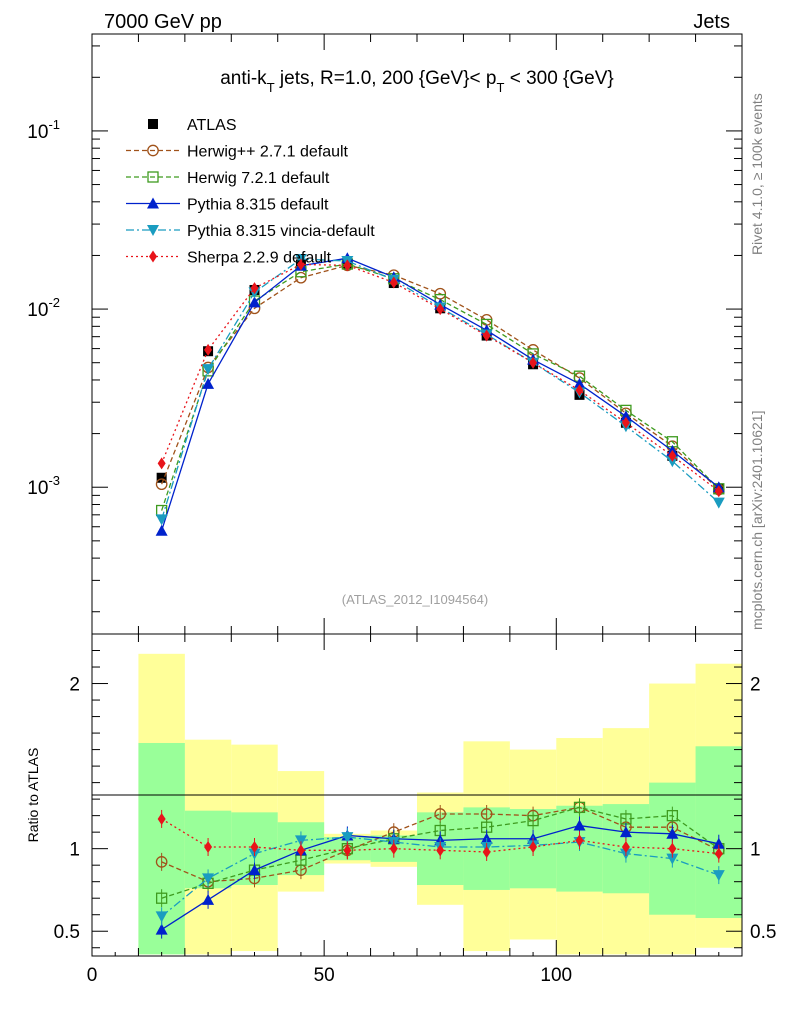  I want to click on y-tick-label-ratio-right-2: 2, so click(755, 685).